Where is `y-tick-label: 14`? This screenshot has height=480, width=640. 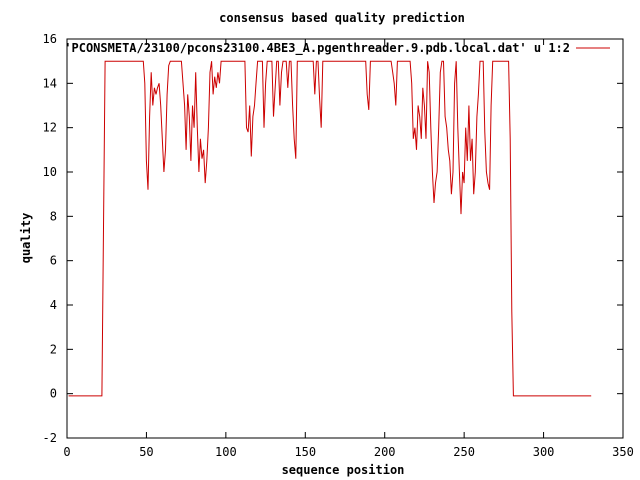
y-tick-label: 14 is located at coordinates (50, 83).